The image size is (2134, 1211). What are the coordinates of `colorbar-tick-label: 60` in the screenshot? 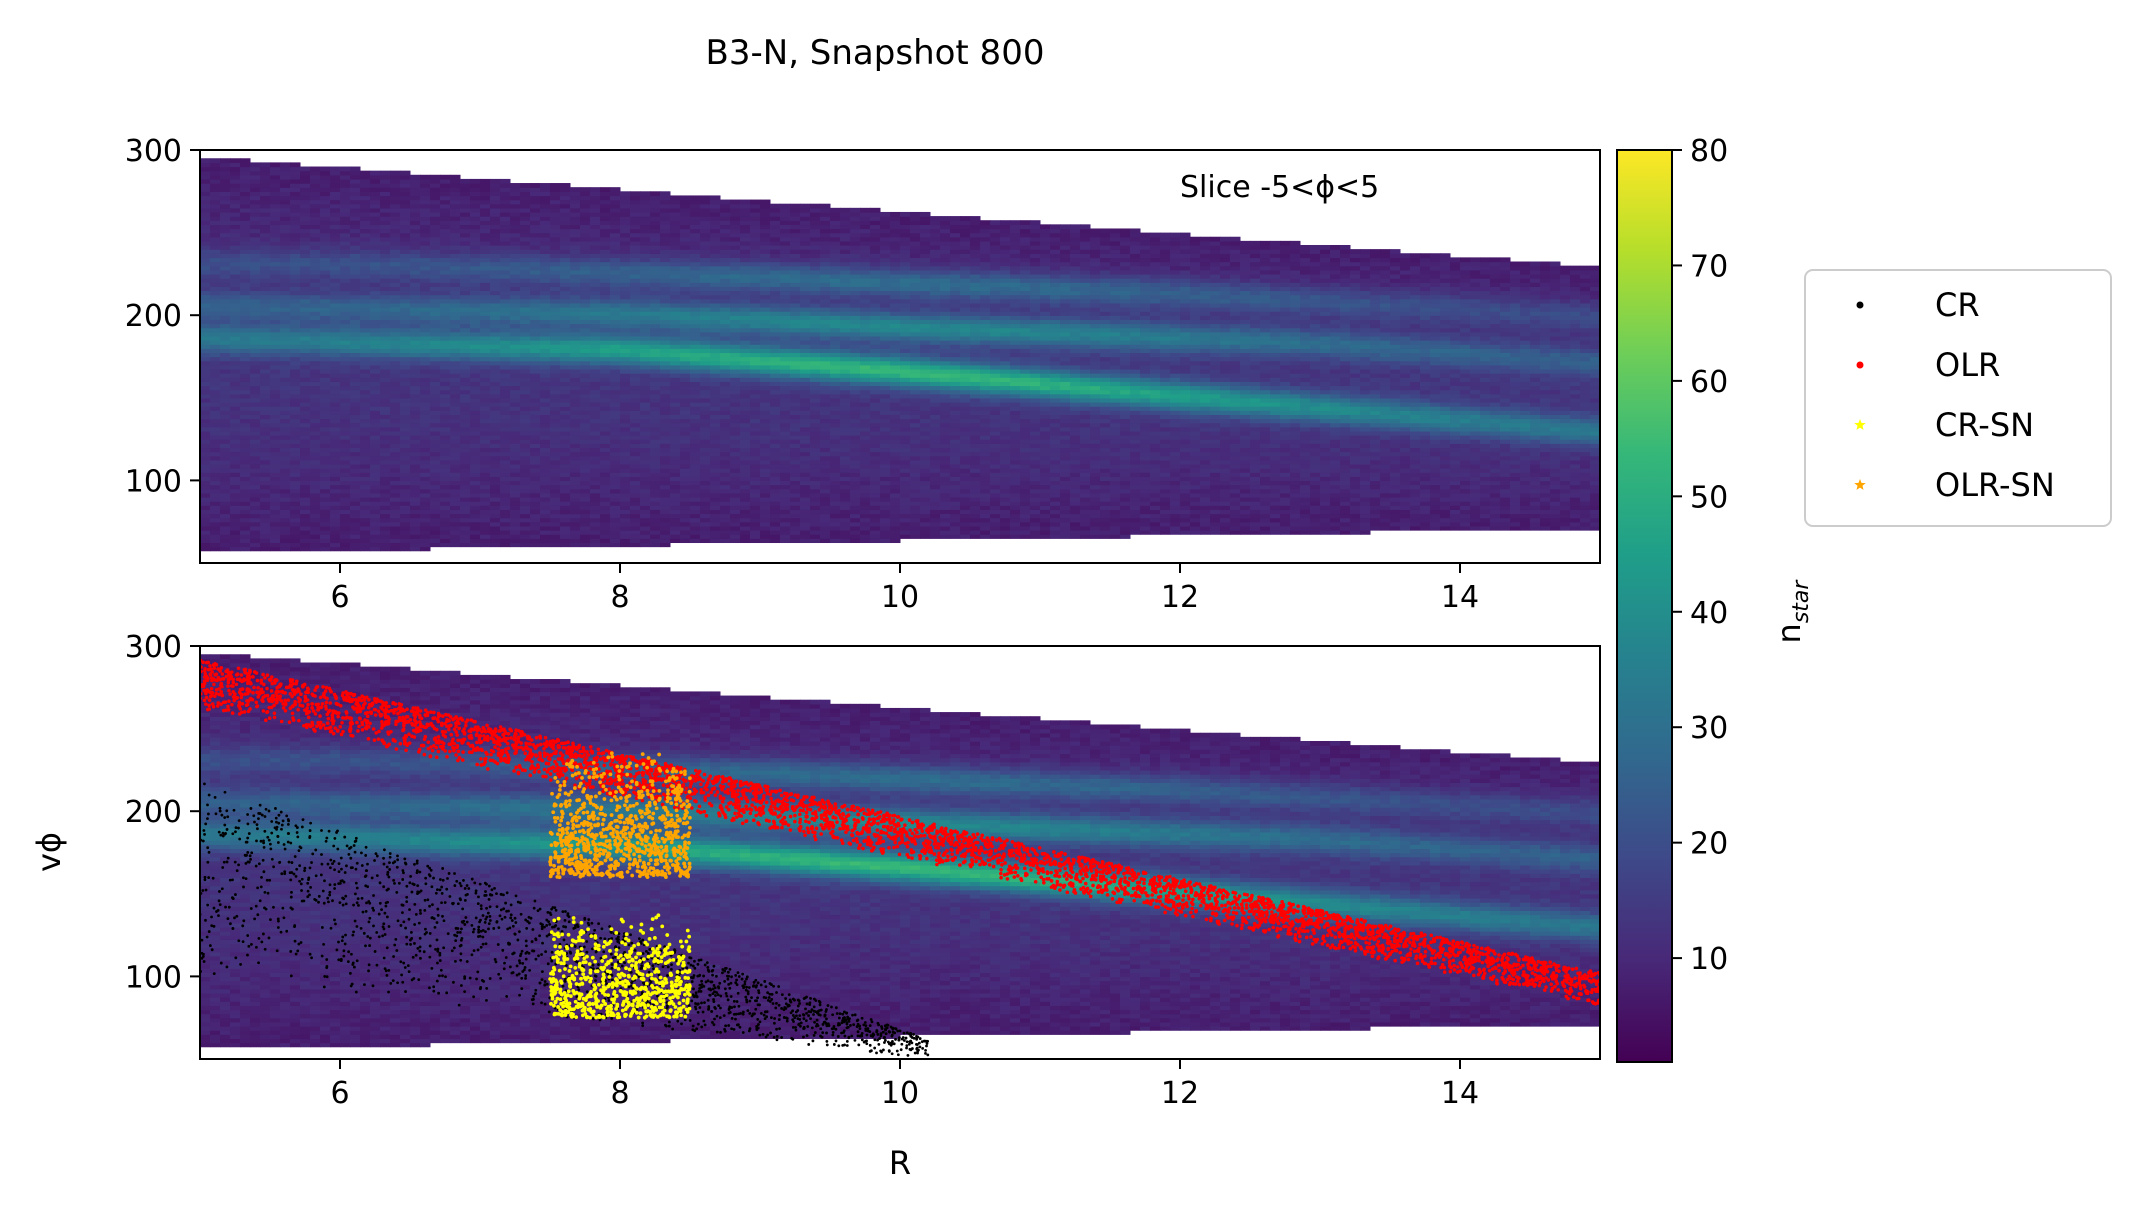 It's located at (1709, 382).